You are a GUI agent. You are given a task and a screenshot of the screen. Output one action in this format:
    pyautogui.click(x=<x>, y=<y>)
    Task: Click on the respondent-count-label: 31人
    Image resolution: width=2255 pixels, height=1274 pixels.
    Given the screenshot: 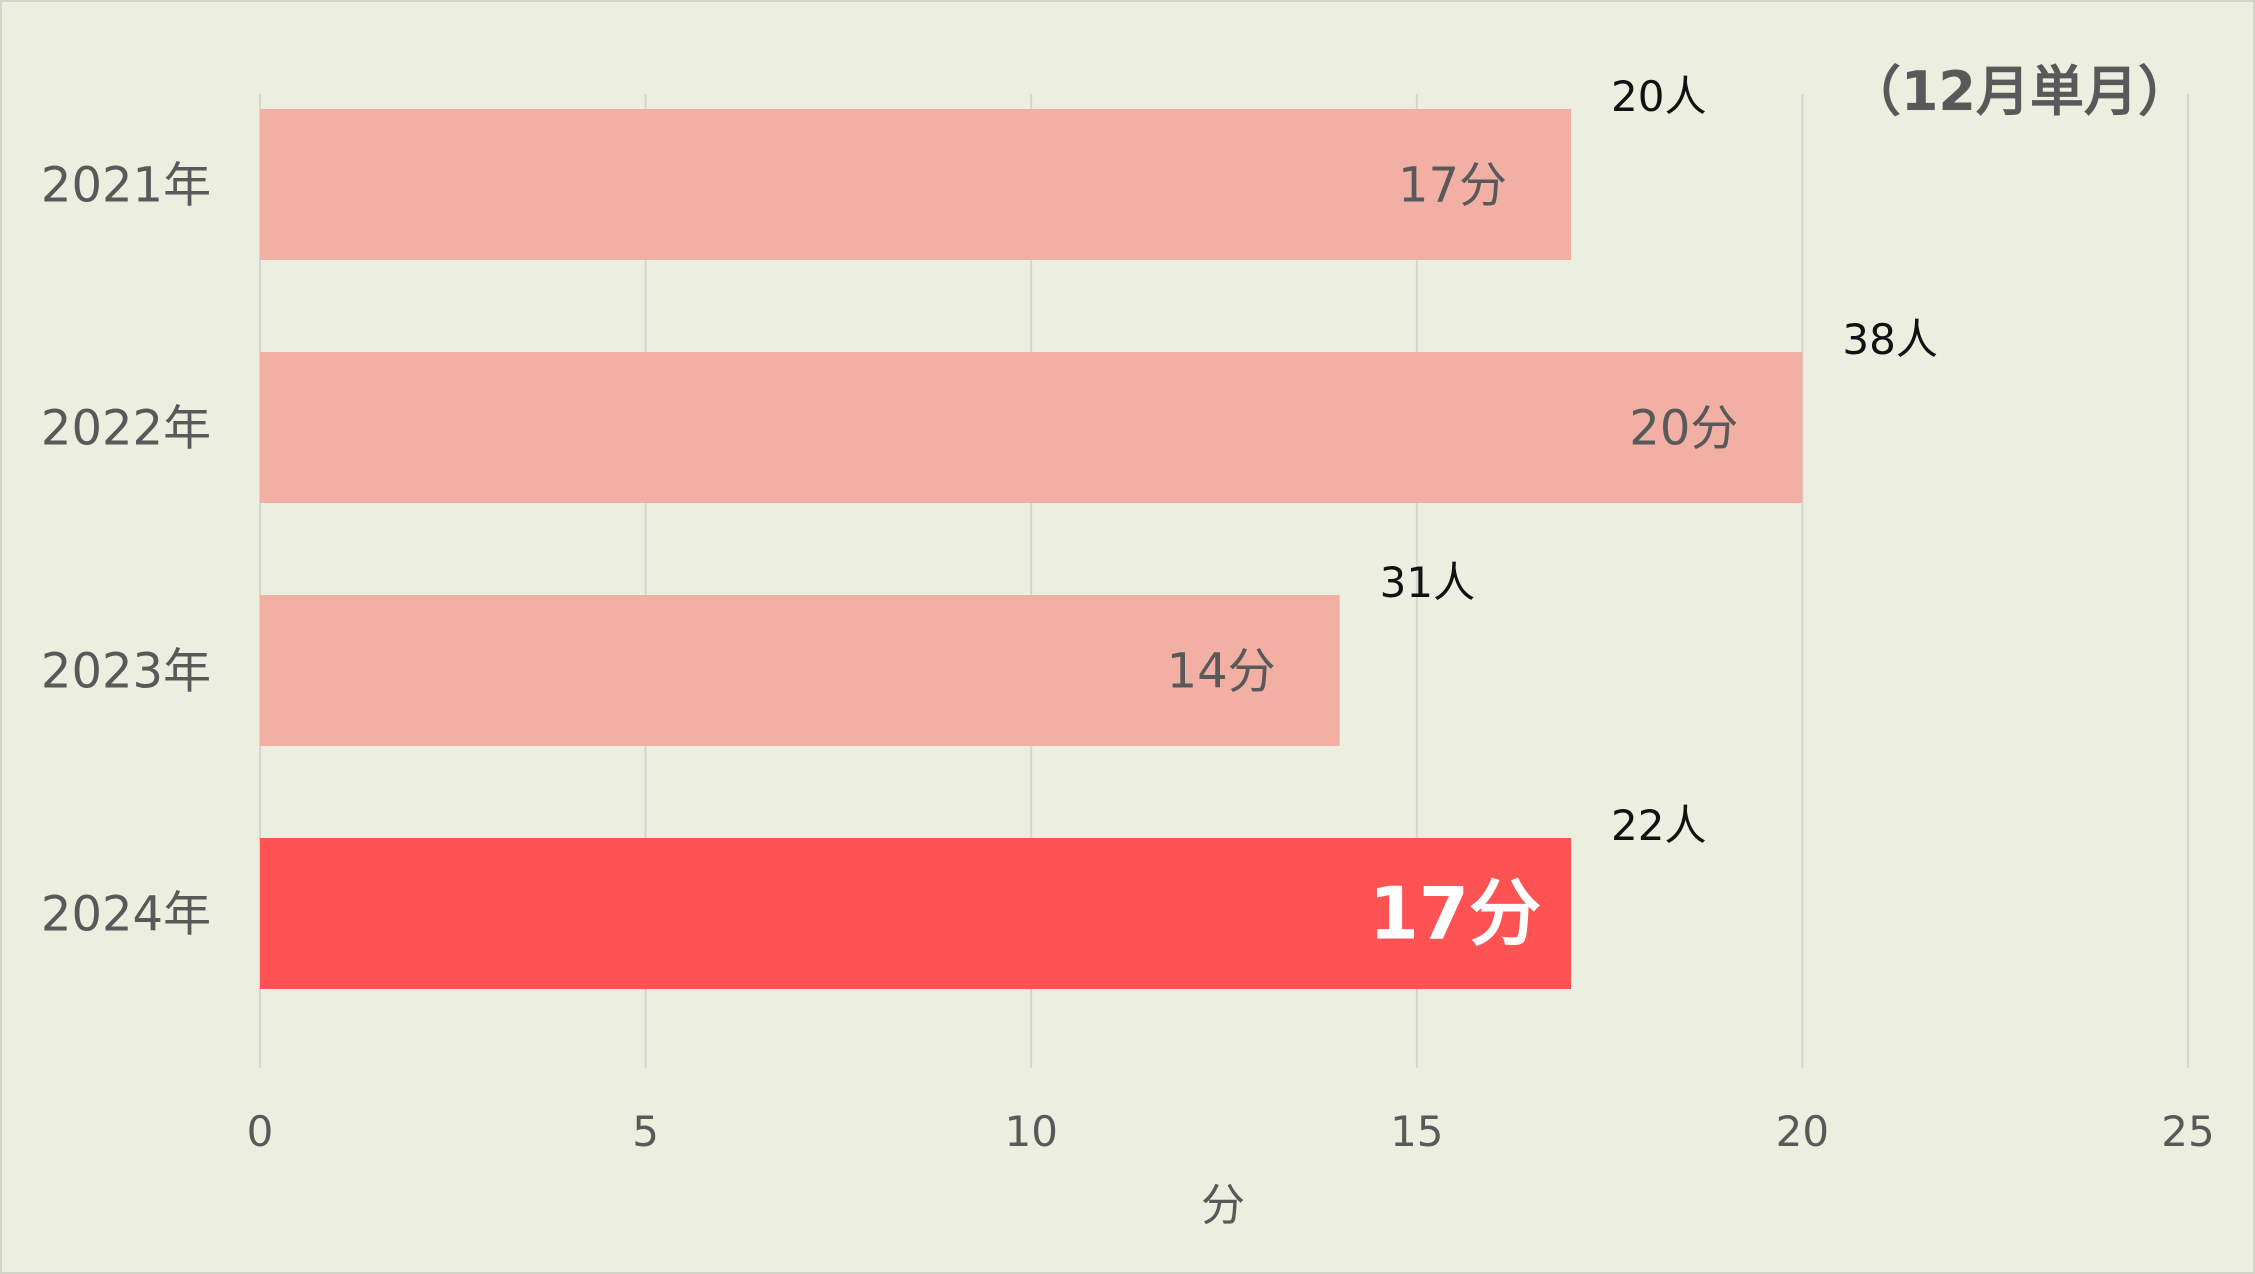 What is the action you would take?
    pyautogui.click(x=1427, y=582)
    